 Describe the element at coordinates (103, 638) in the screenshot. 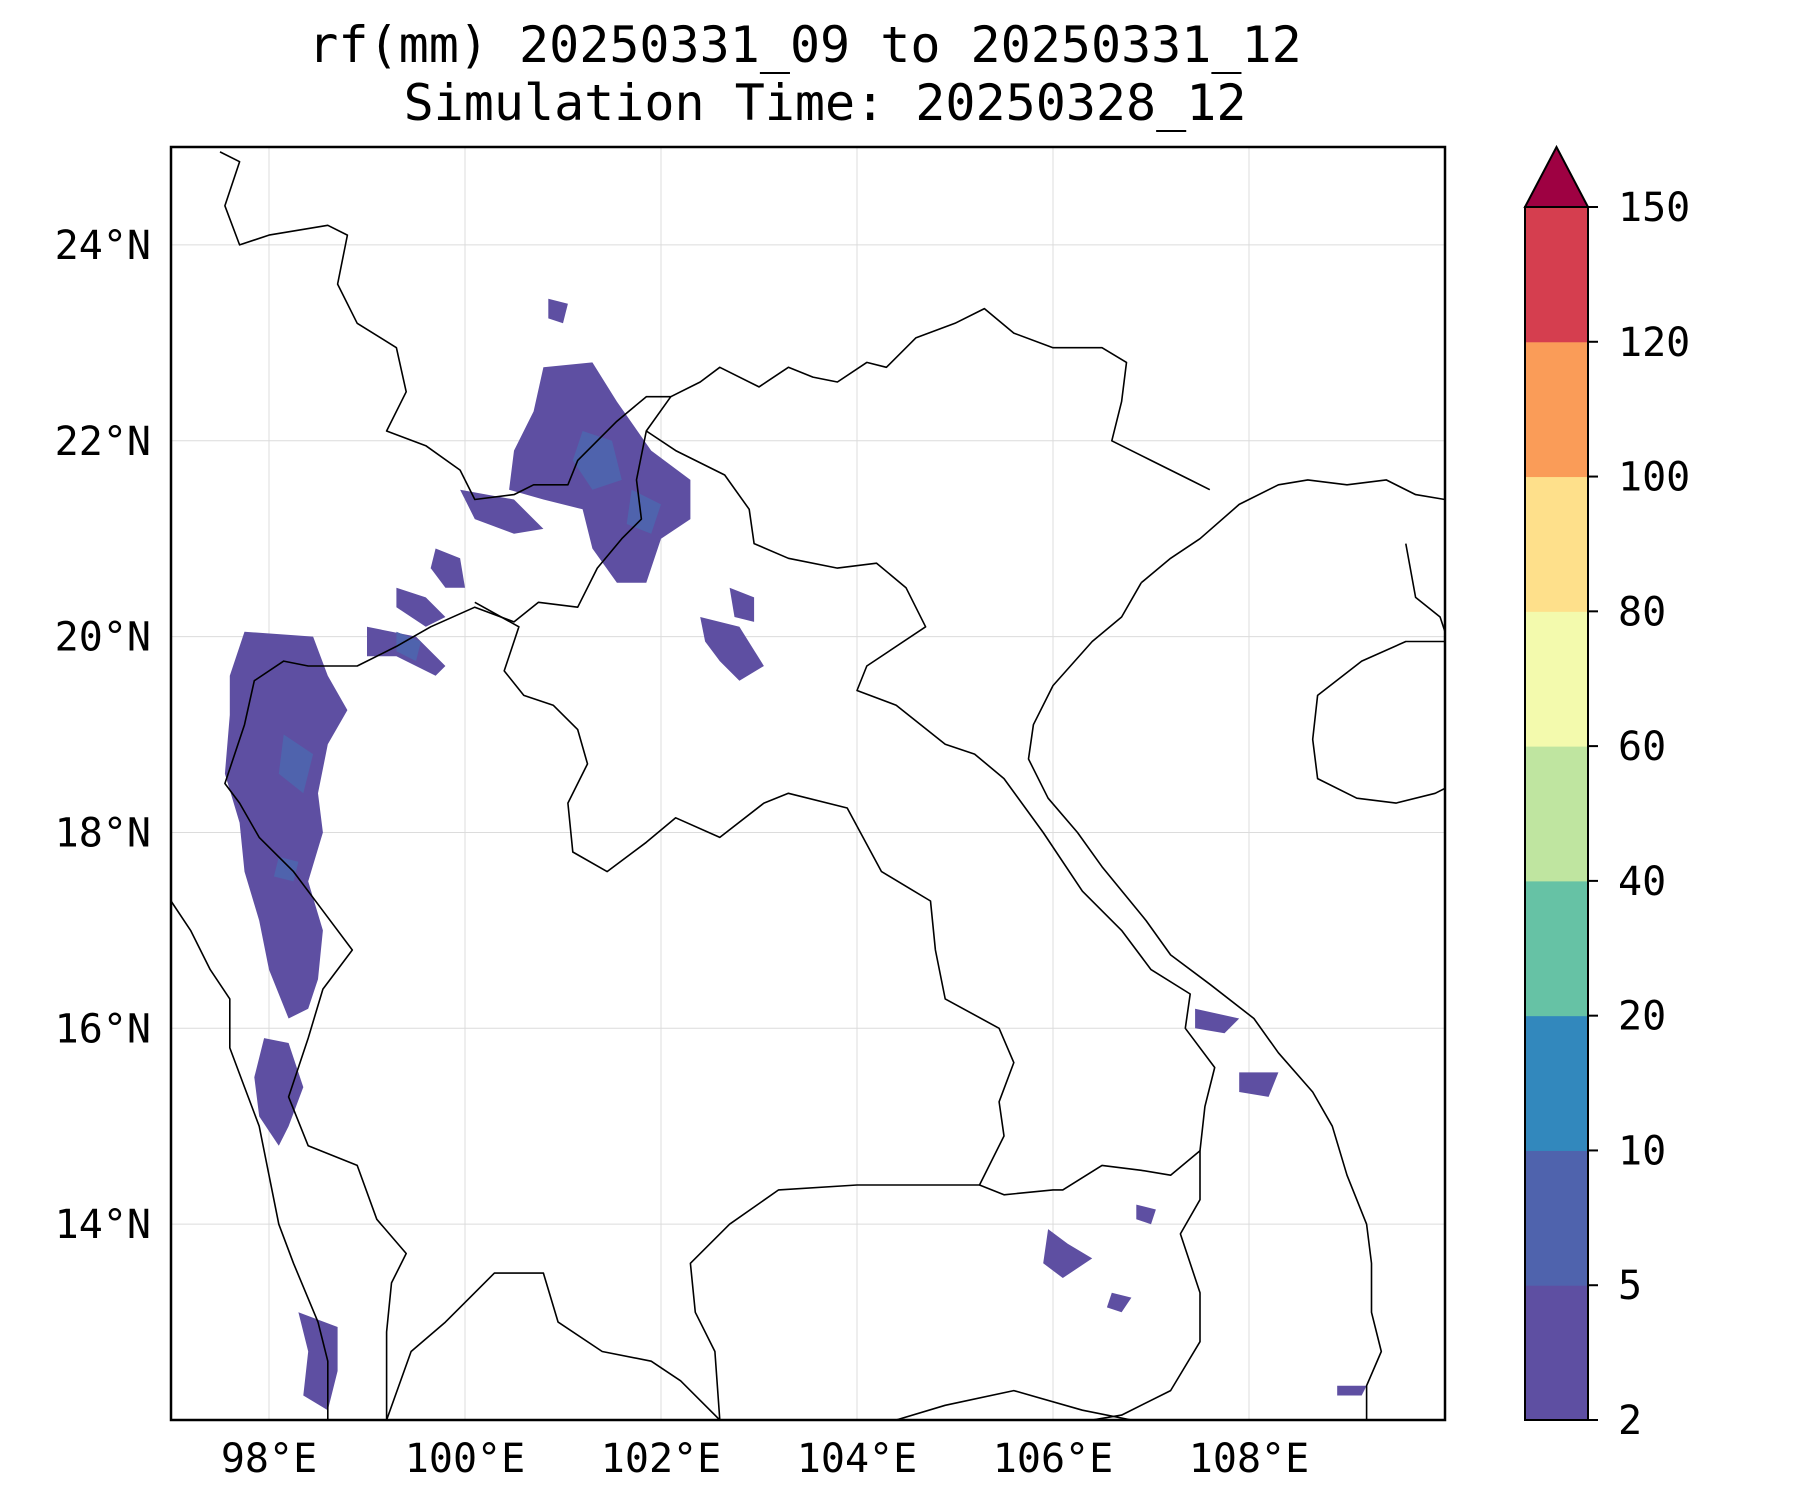

I see `lat-tick-label: 20°N` at that location.